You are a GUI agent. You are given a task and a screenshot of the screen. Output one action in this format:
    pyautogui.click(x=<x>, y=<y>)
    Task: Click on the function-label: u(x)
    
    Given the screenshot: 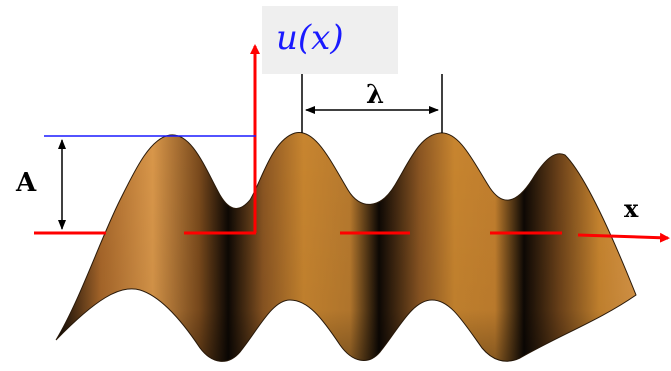 What is the action you would take?
    pyautogui.click(x=310, y=38)
    